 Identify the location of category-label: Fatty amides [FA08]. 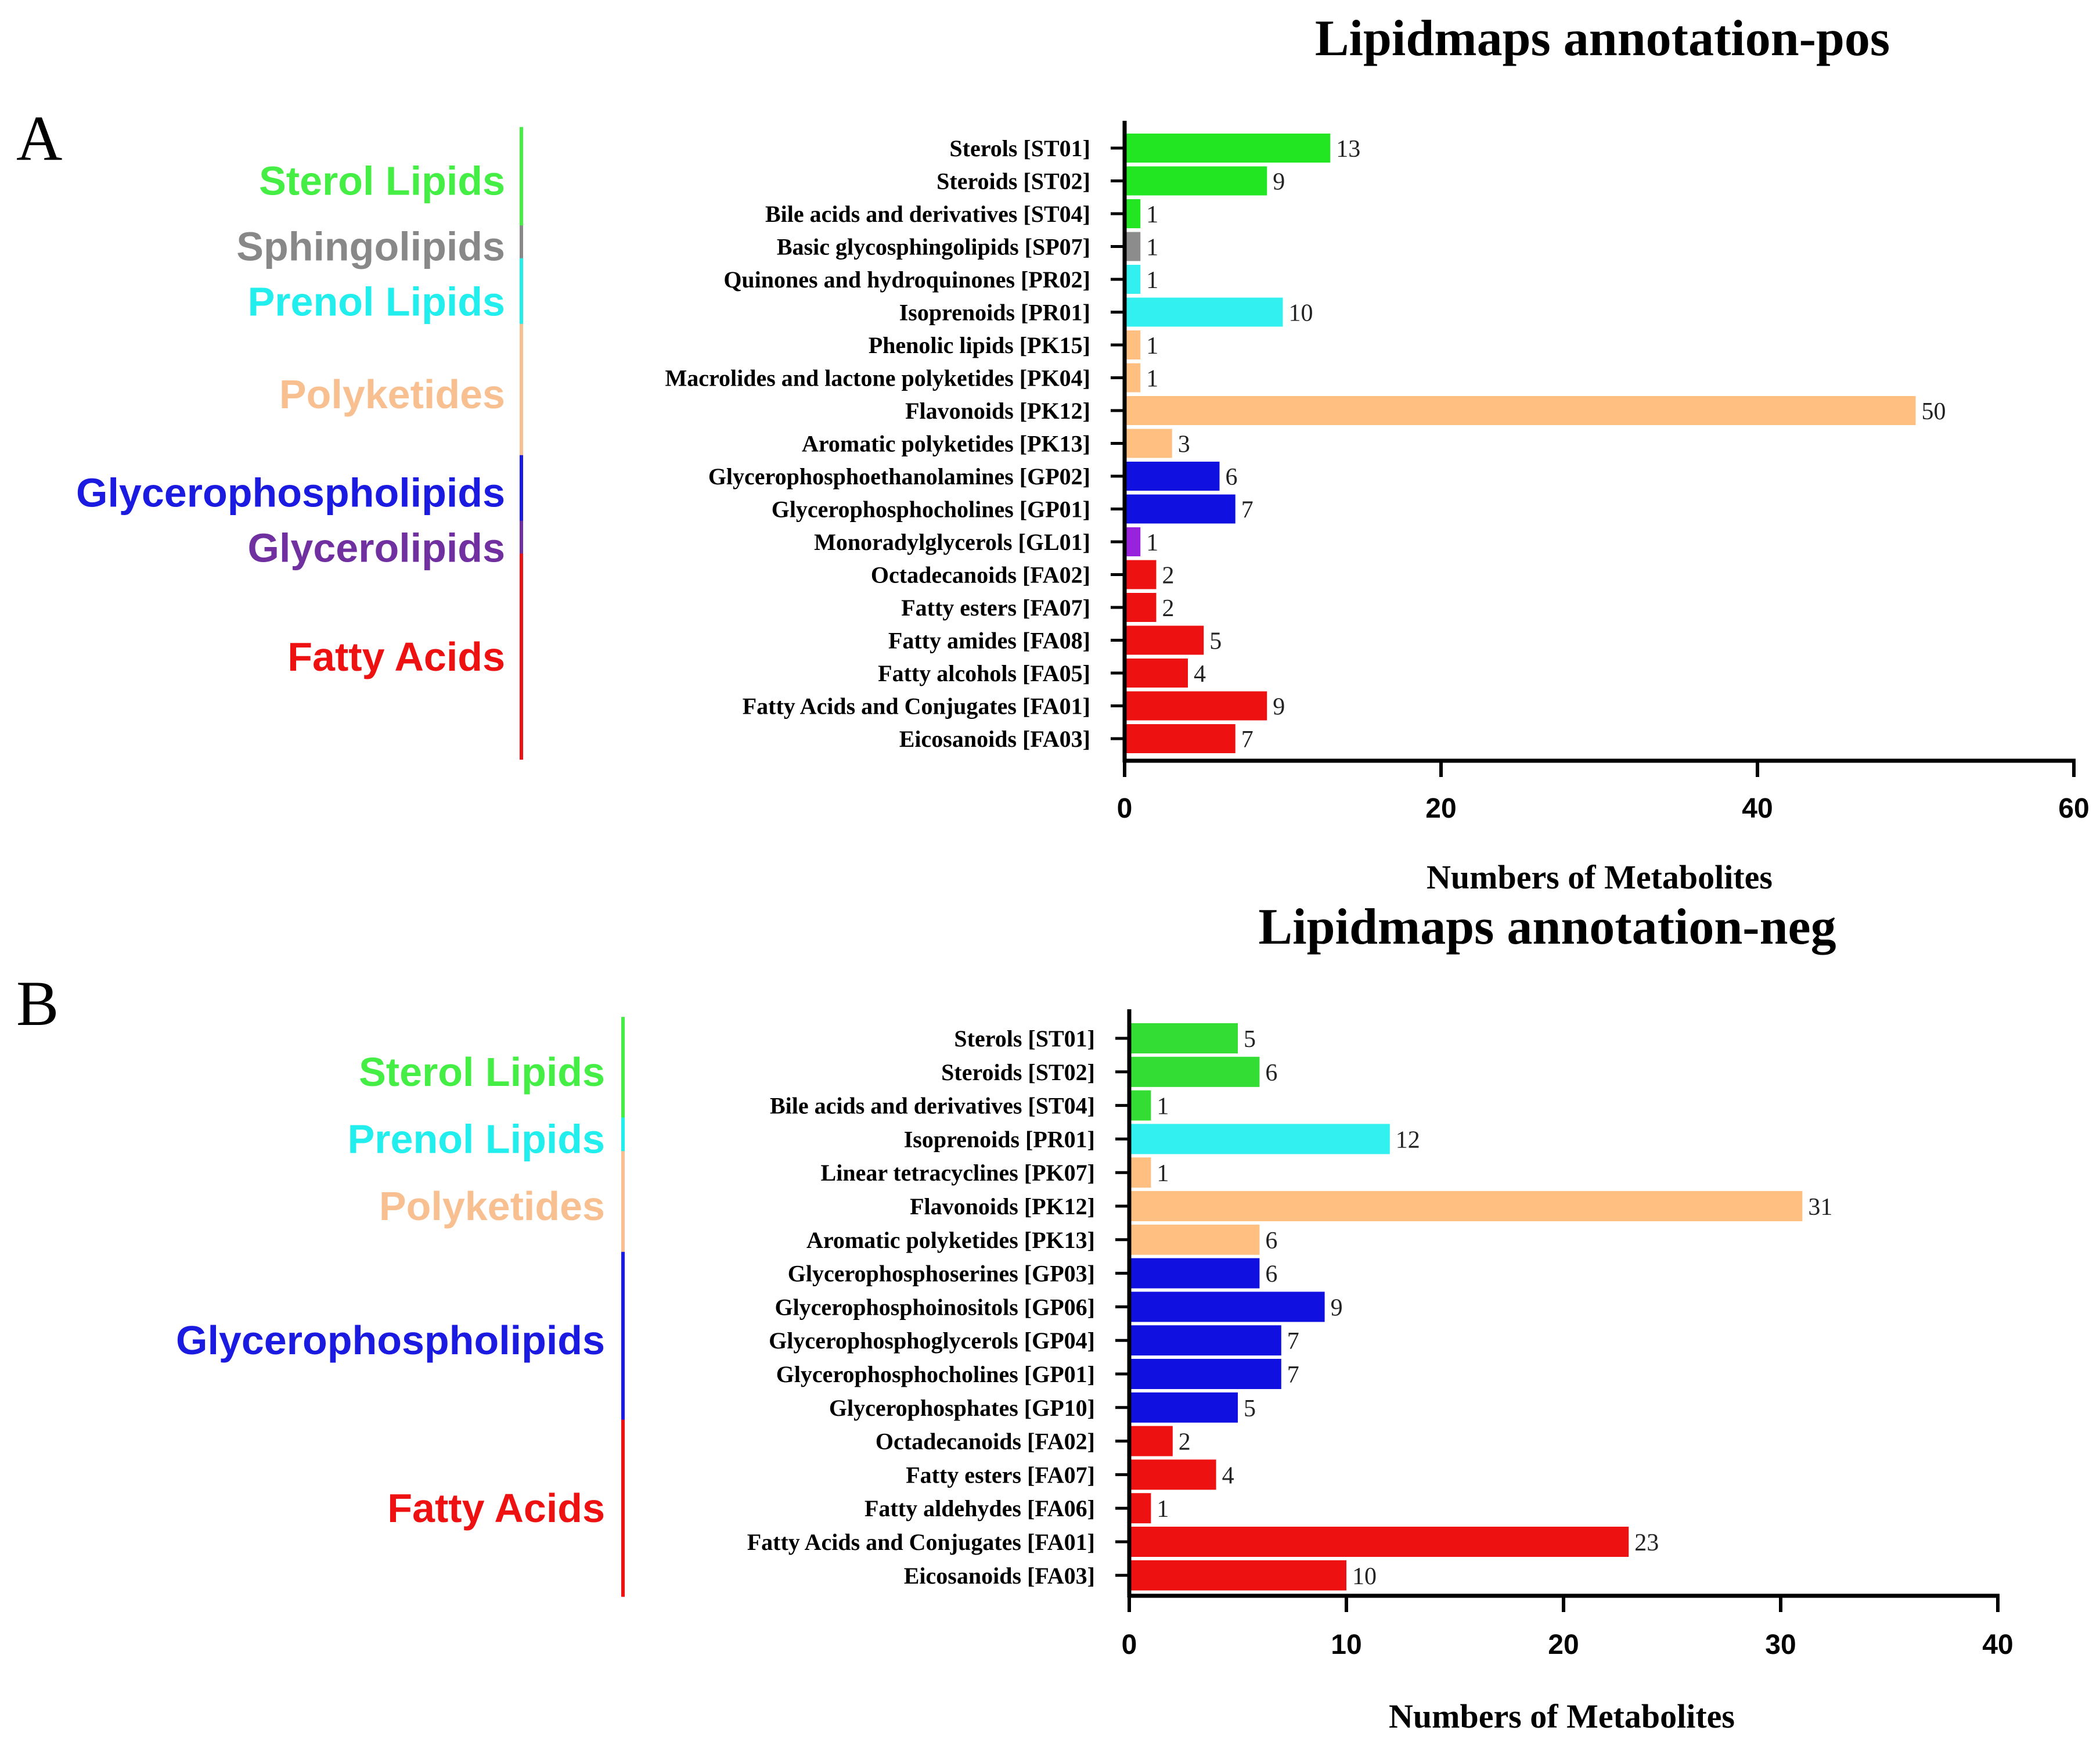
(989, 641).